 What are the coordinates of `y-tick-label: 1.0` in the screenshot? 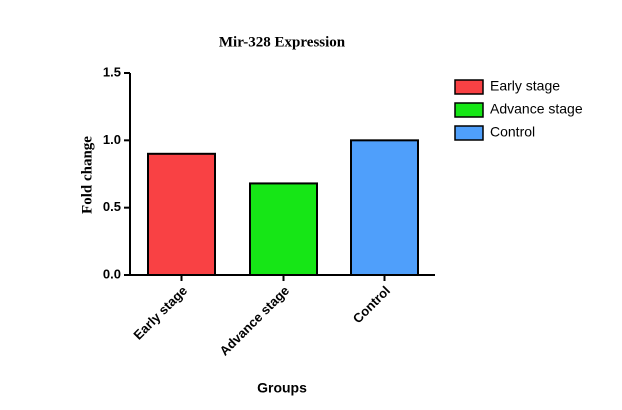 It's located at (112, 139).